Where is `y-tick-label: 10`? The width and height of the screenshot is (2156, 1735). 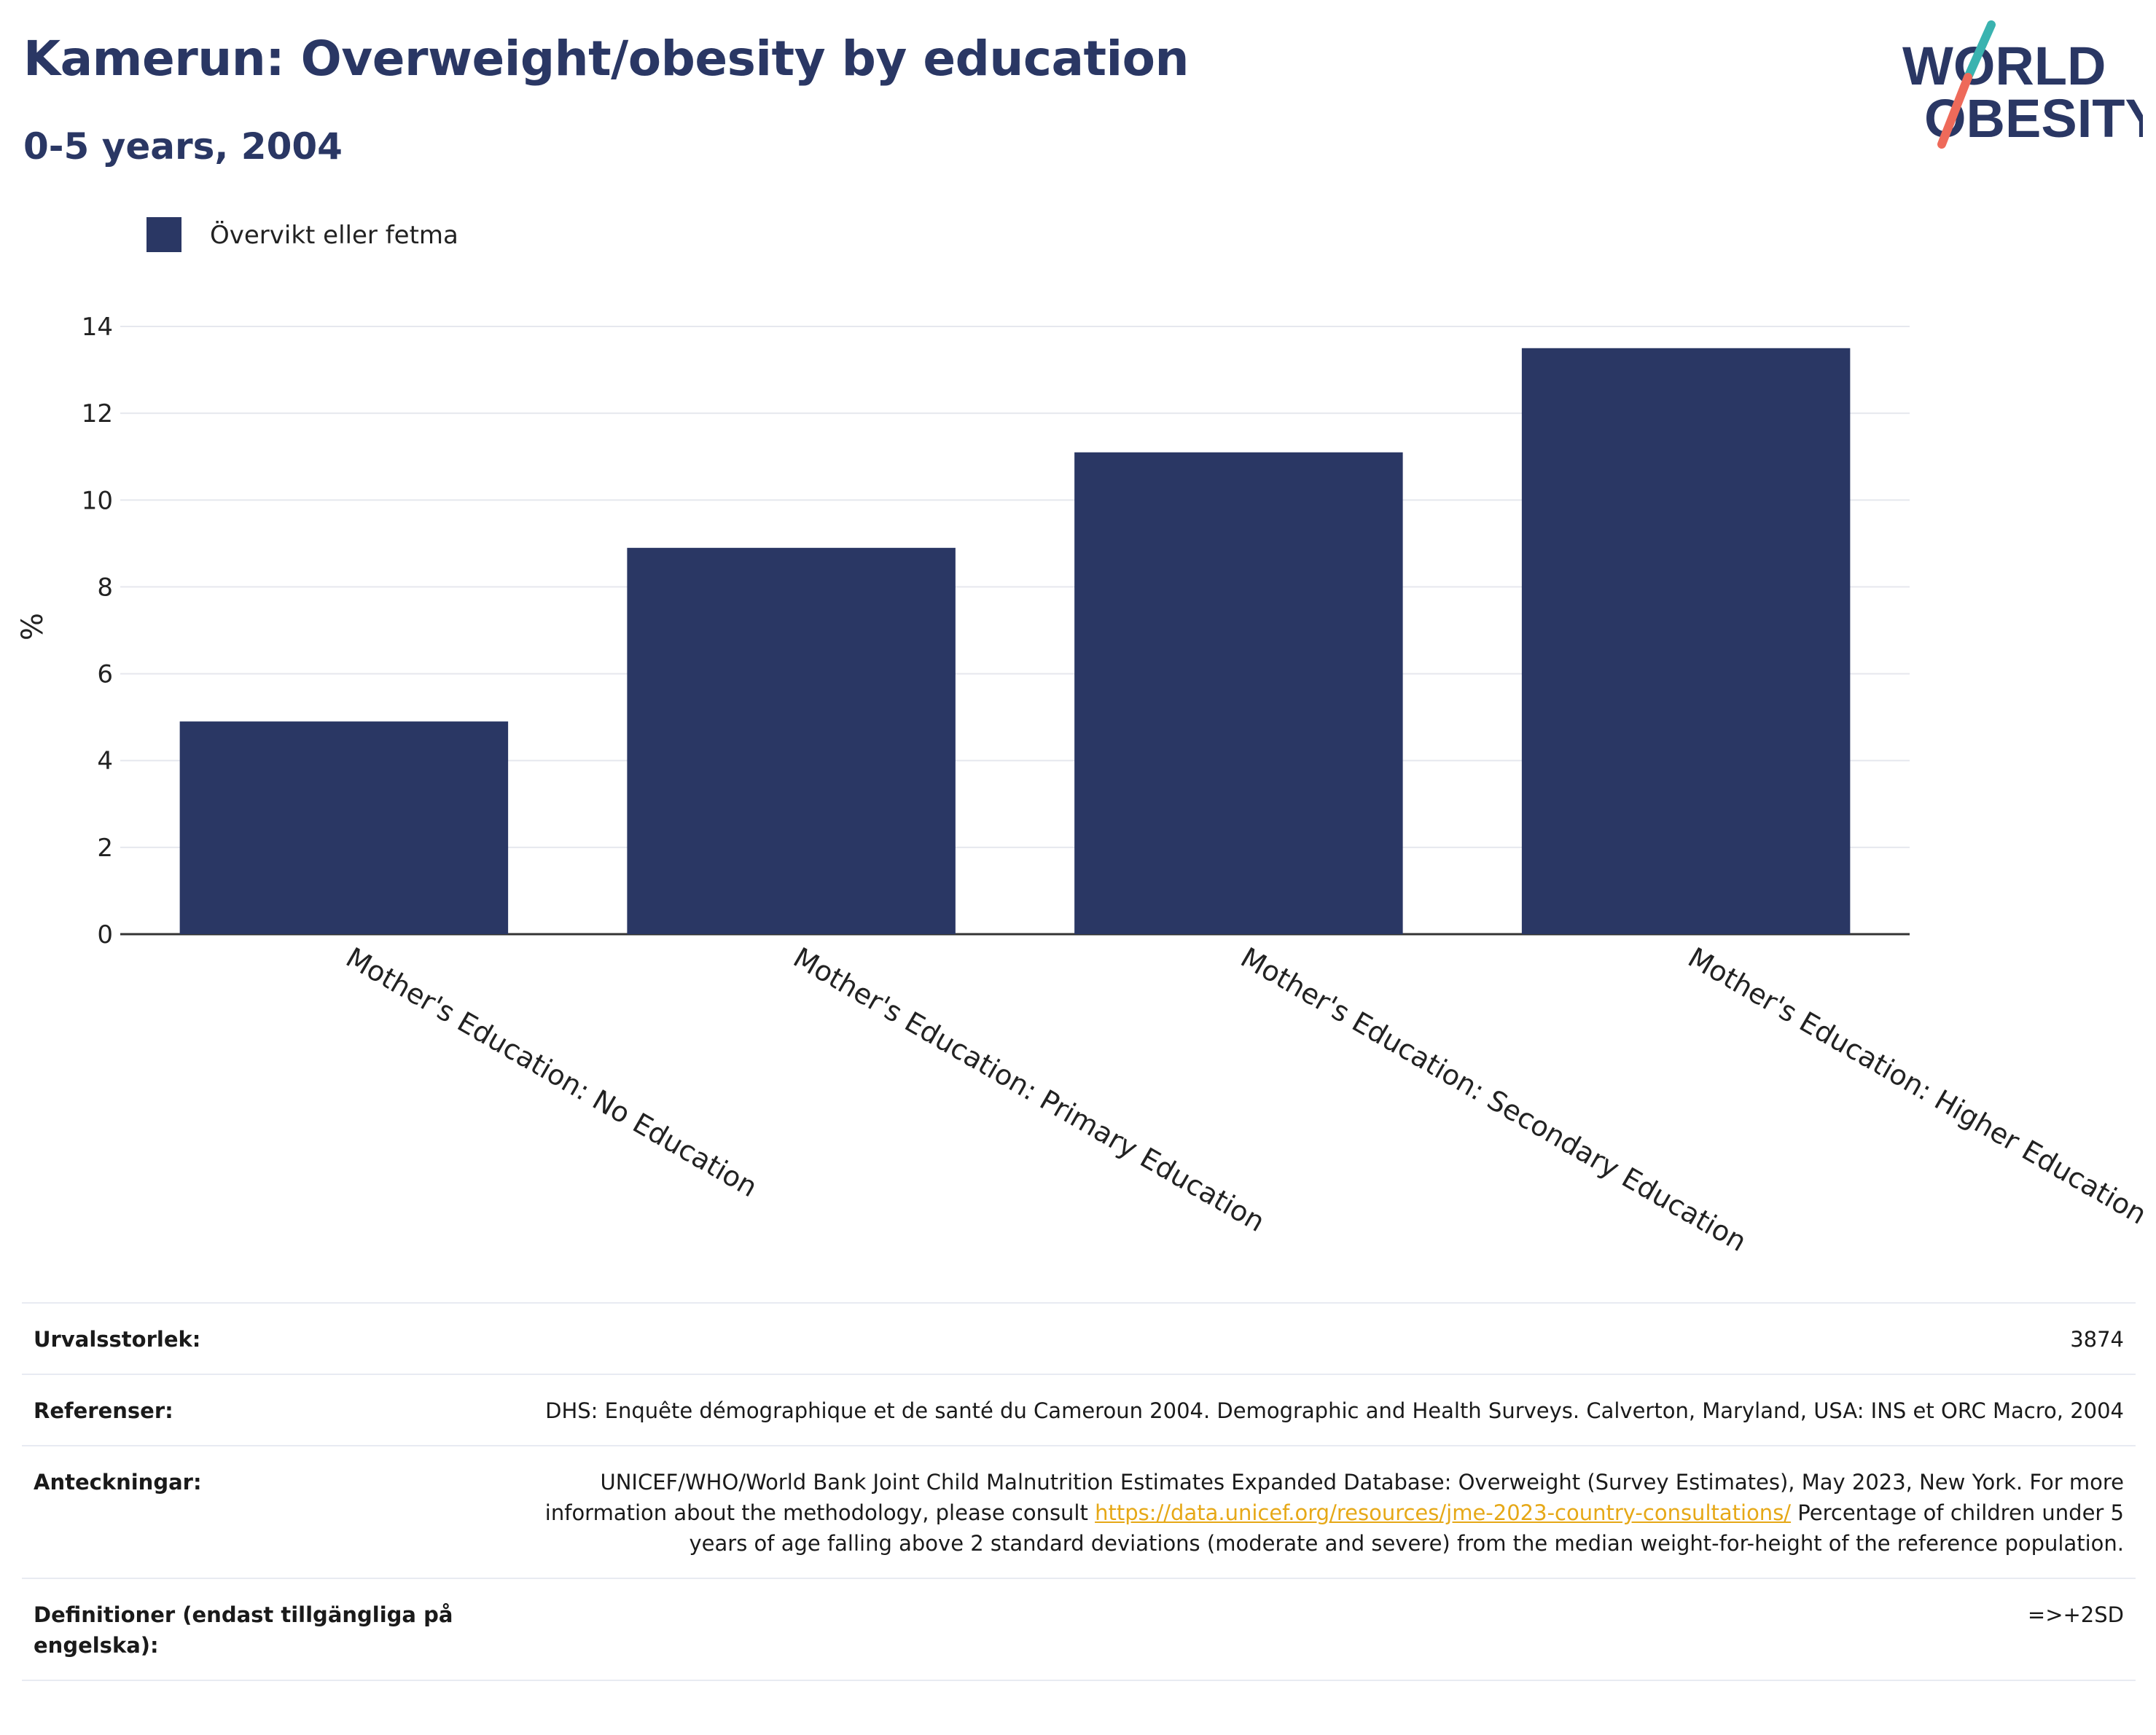
y-tick-label: 10 is located at coordinates (98, 501).